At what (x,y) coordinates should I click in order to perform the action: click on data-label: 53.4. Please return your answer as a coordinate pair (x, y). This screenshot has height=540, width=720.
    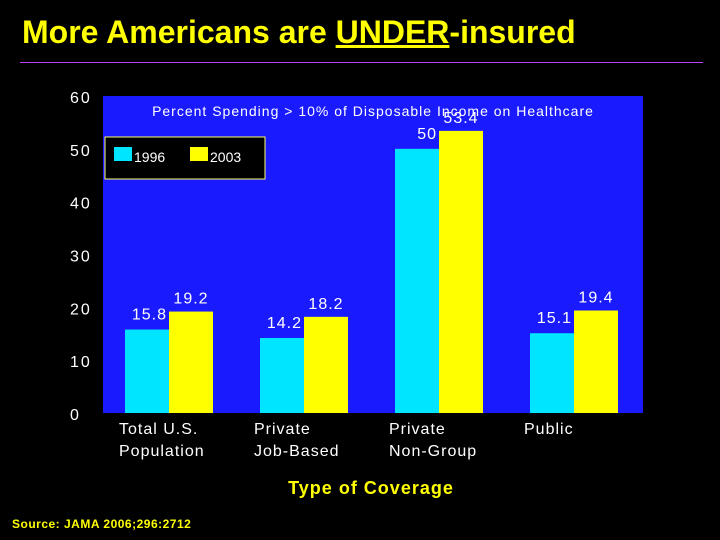
    Looking at the image, I should click on (460, 118).